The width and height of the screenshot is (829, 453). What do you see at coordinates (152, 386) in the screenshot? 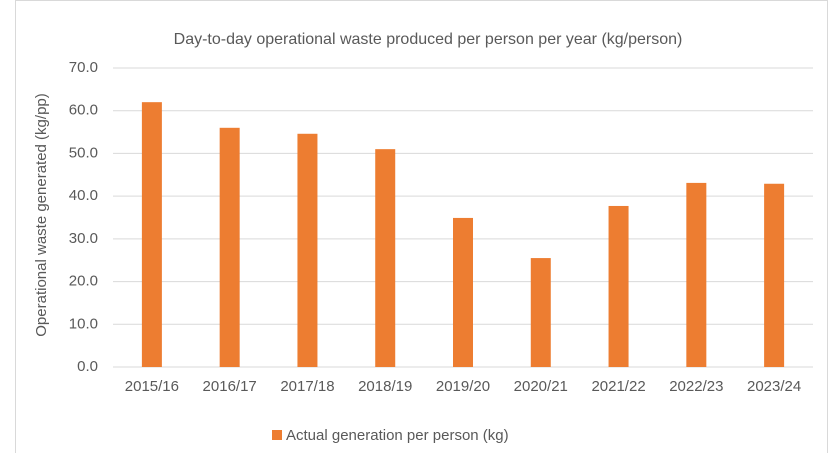
I see `x-tick-label: 2015/16` at bounding box center [152, 386].